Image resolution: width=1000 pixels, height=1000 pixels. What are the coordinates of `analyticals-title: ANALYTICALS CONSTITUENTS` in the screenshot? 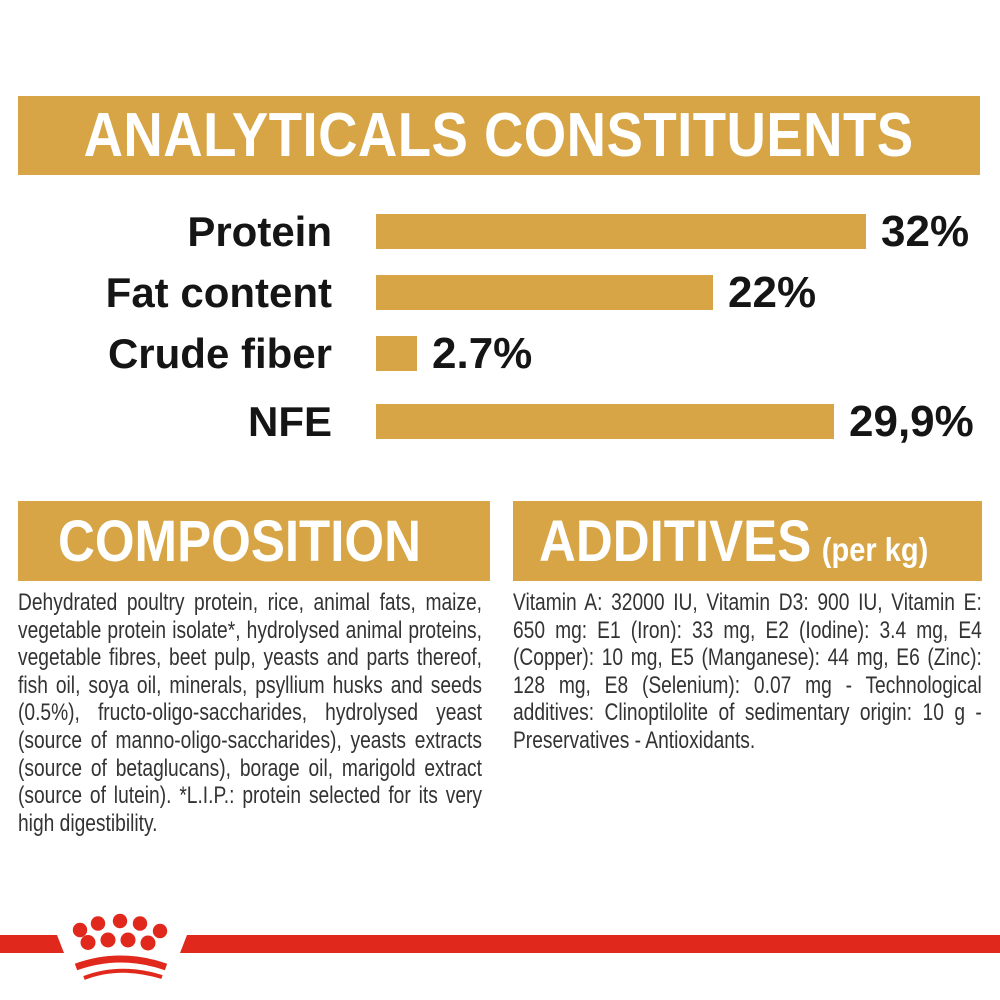 It's located at (499, 135).